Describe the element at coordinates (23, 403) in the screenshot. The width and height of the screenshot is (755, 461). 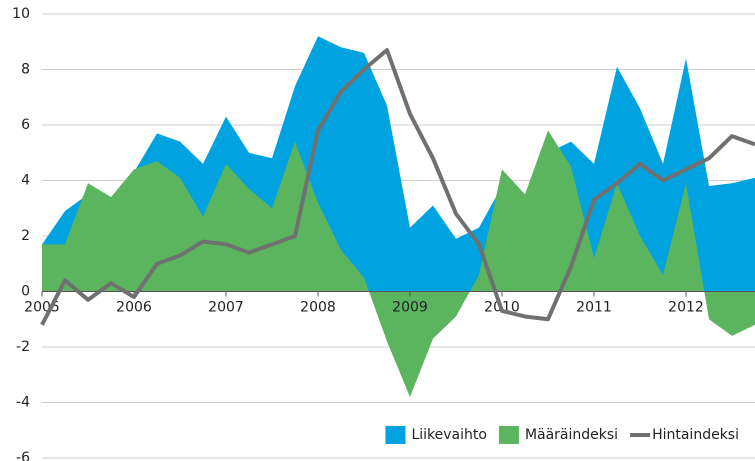
I see `y-tick-label: -4` at that location.